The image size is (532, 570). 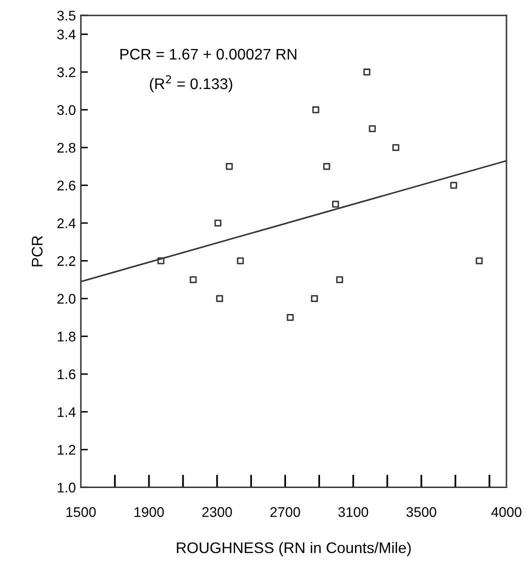 I want to click on y-tick-label: 1.0, so click(x=67, y=487).